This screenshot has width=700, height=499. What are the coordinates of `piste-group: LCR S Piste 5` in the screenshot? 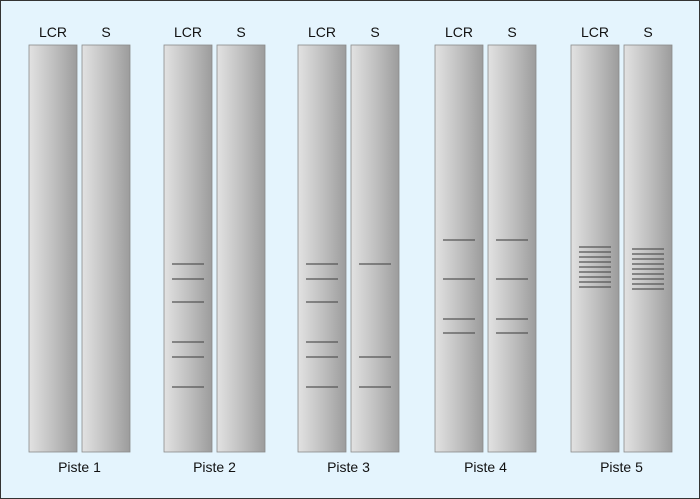 It's located at (621, 249).